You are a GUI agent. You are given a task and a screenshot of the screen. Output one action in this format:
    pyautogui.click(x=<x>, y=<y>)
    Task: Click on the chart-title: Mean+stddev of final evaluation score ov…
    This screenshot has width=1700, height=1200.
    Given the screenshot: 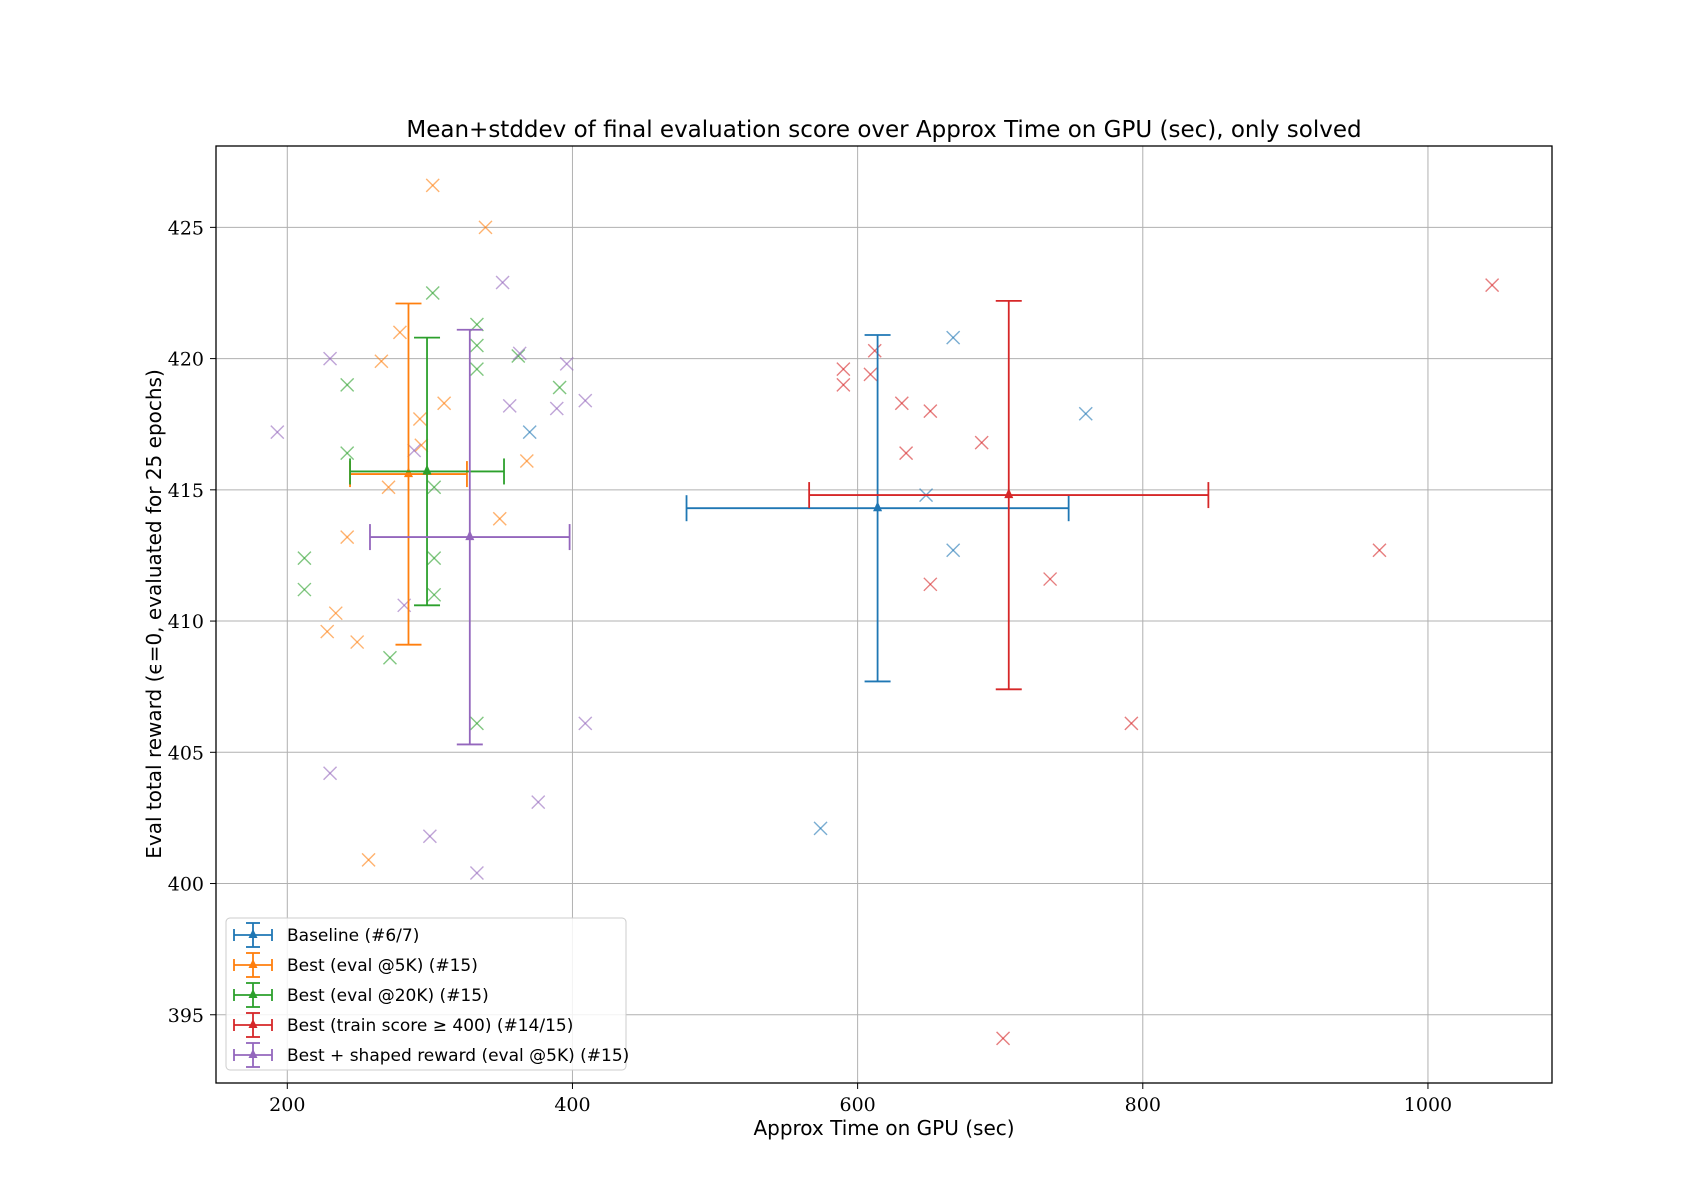 What is the action you would take?
    pyautogui.click(x=883, y=130)
    